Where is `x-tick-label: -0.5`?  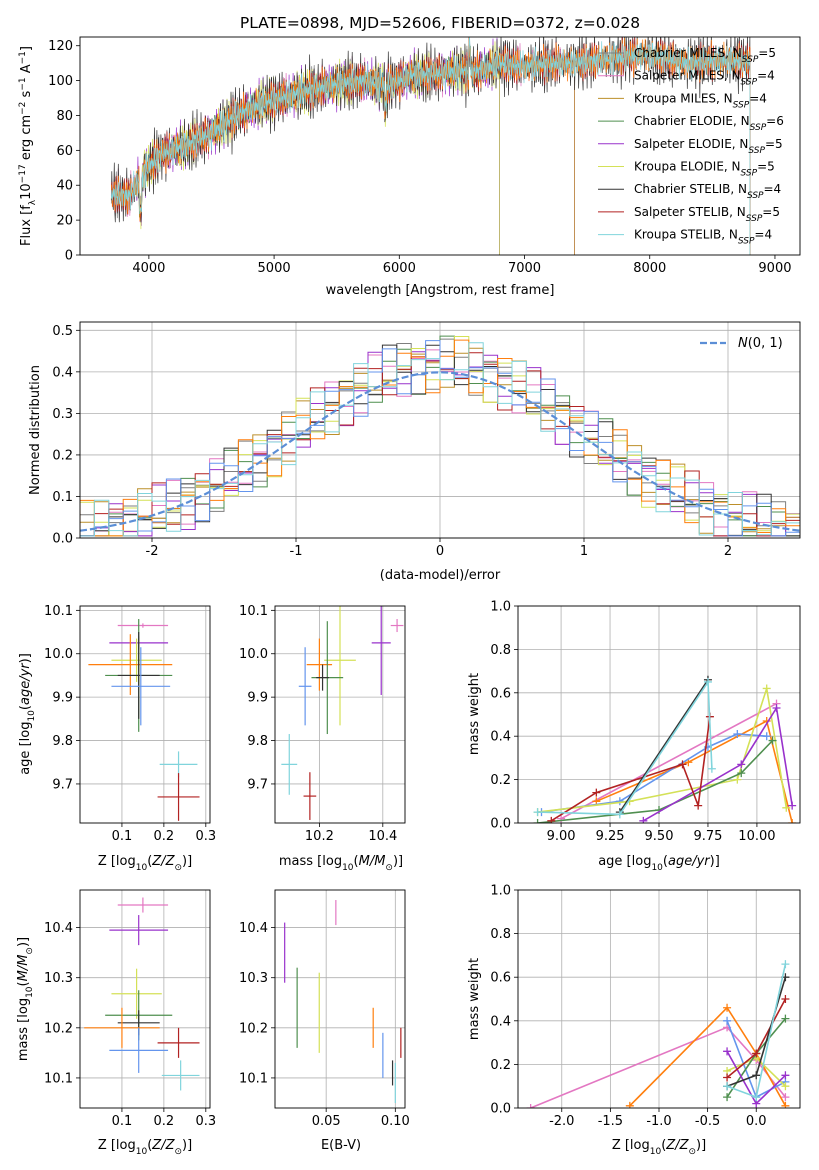
x-tick-label: -0.5 is located at coordinates (707, 1121).